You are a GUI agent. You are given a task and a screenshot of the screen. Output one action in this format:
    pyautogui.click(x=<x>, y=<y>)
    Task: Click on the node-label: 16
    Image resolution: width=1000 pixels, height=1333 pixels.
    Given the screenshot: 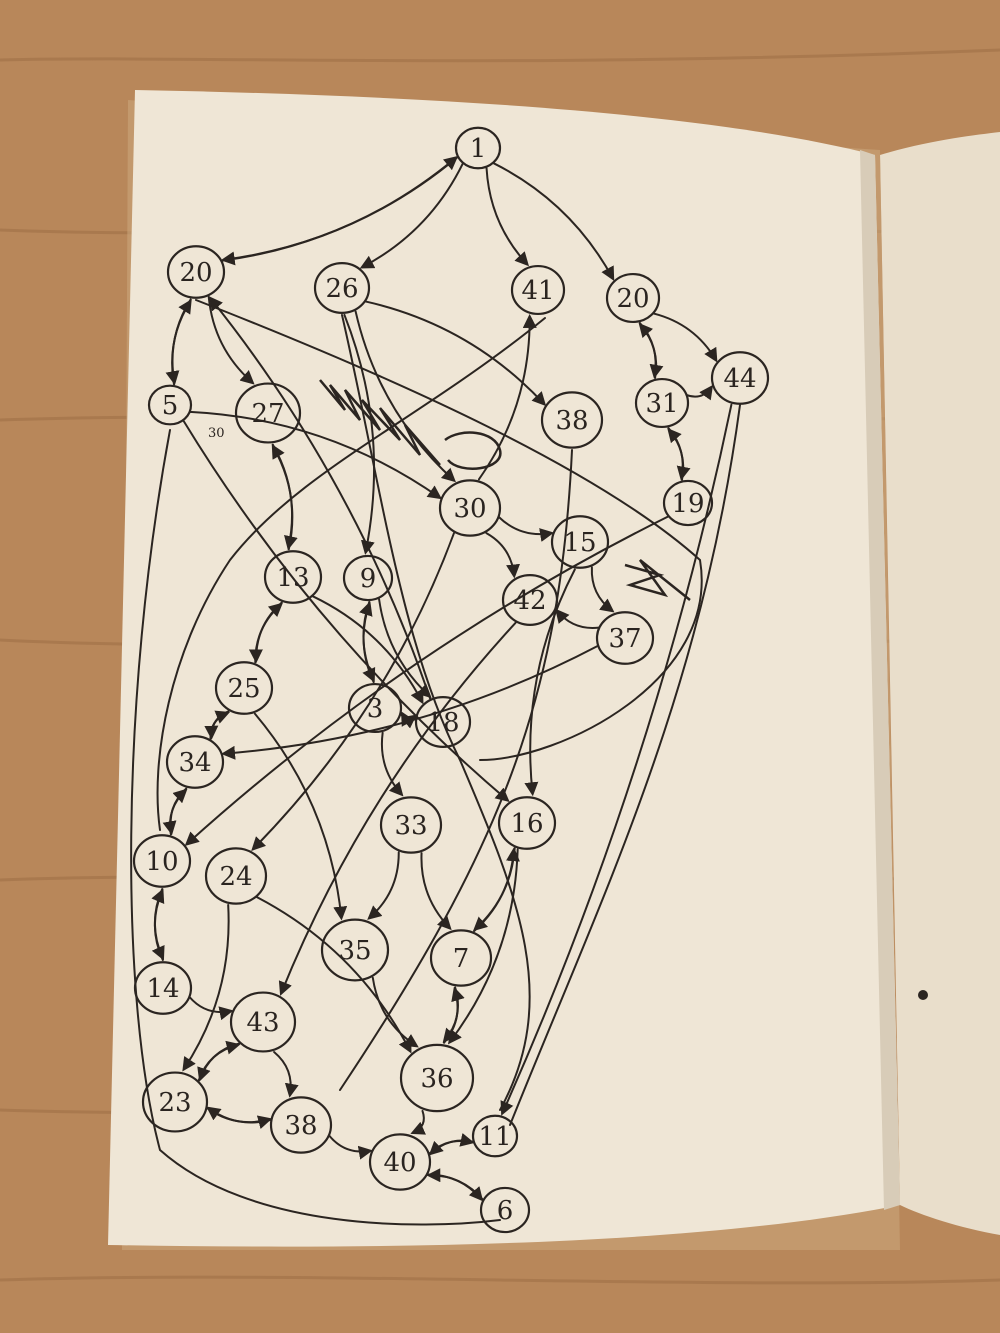 What is the action you would take?
    pyautogui.click(x=526, y=824)
    